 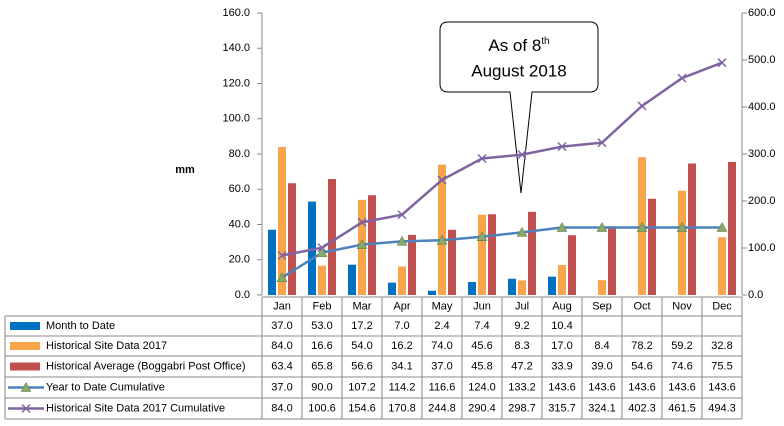 What do you see at coordinates (281, 366) in the screenshot?
I see `table-cell: 63.4` at bounding box center [281, 366].